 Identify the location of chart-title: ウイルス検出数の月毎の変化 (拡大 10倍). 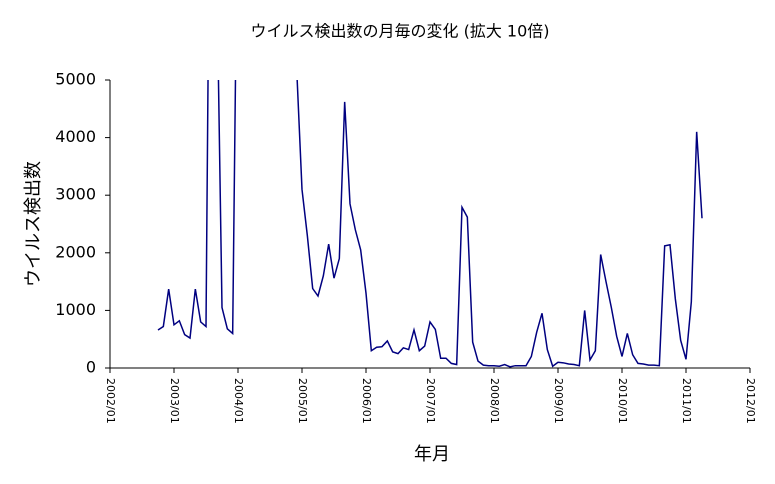
(399, 31).